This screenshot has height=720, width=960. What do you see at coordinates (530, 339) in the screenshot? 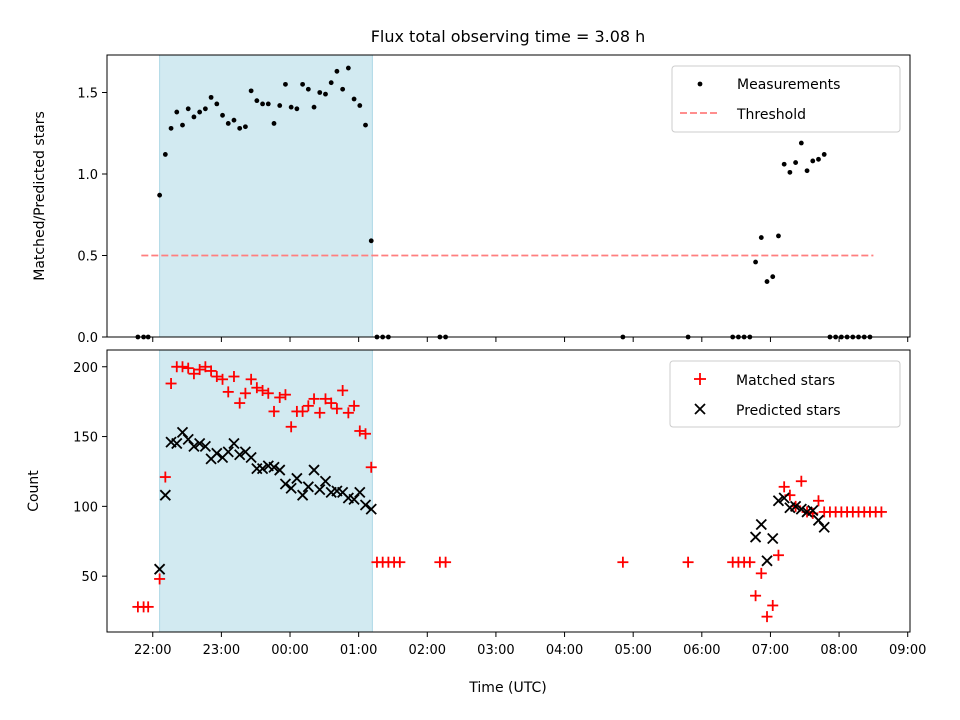
I see `top-x-ticks` at bounding box center [530, 339].